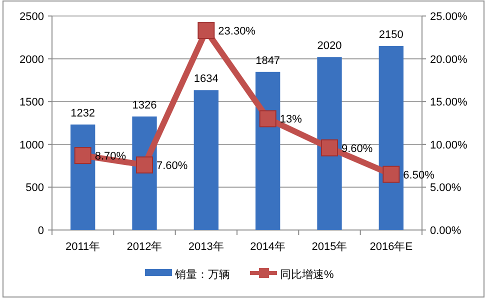 This screenshot has height=300, width=487. I want to click on y-tick-label: 2000, so click(32, 60).